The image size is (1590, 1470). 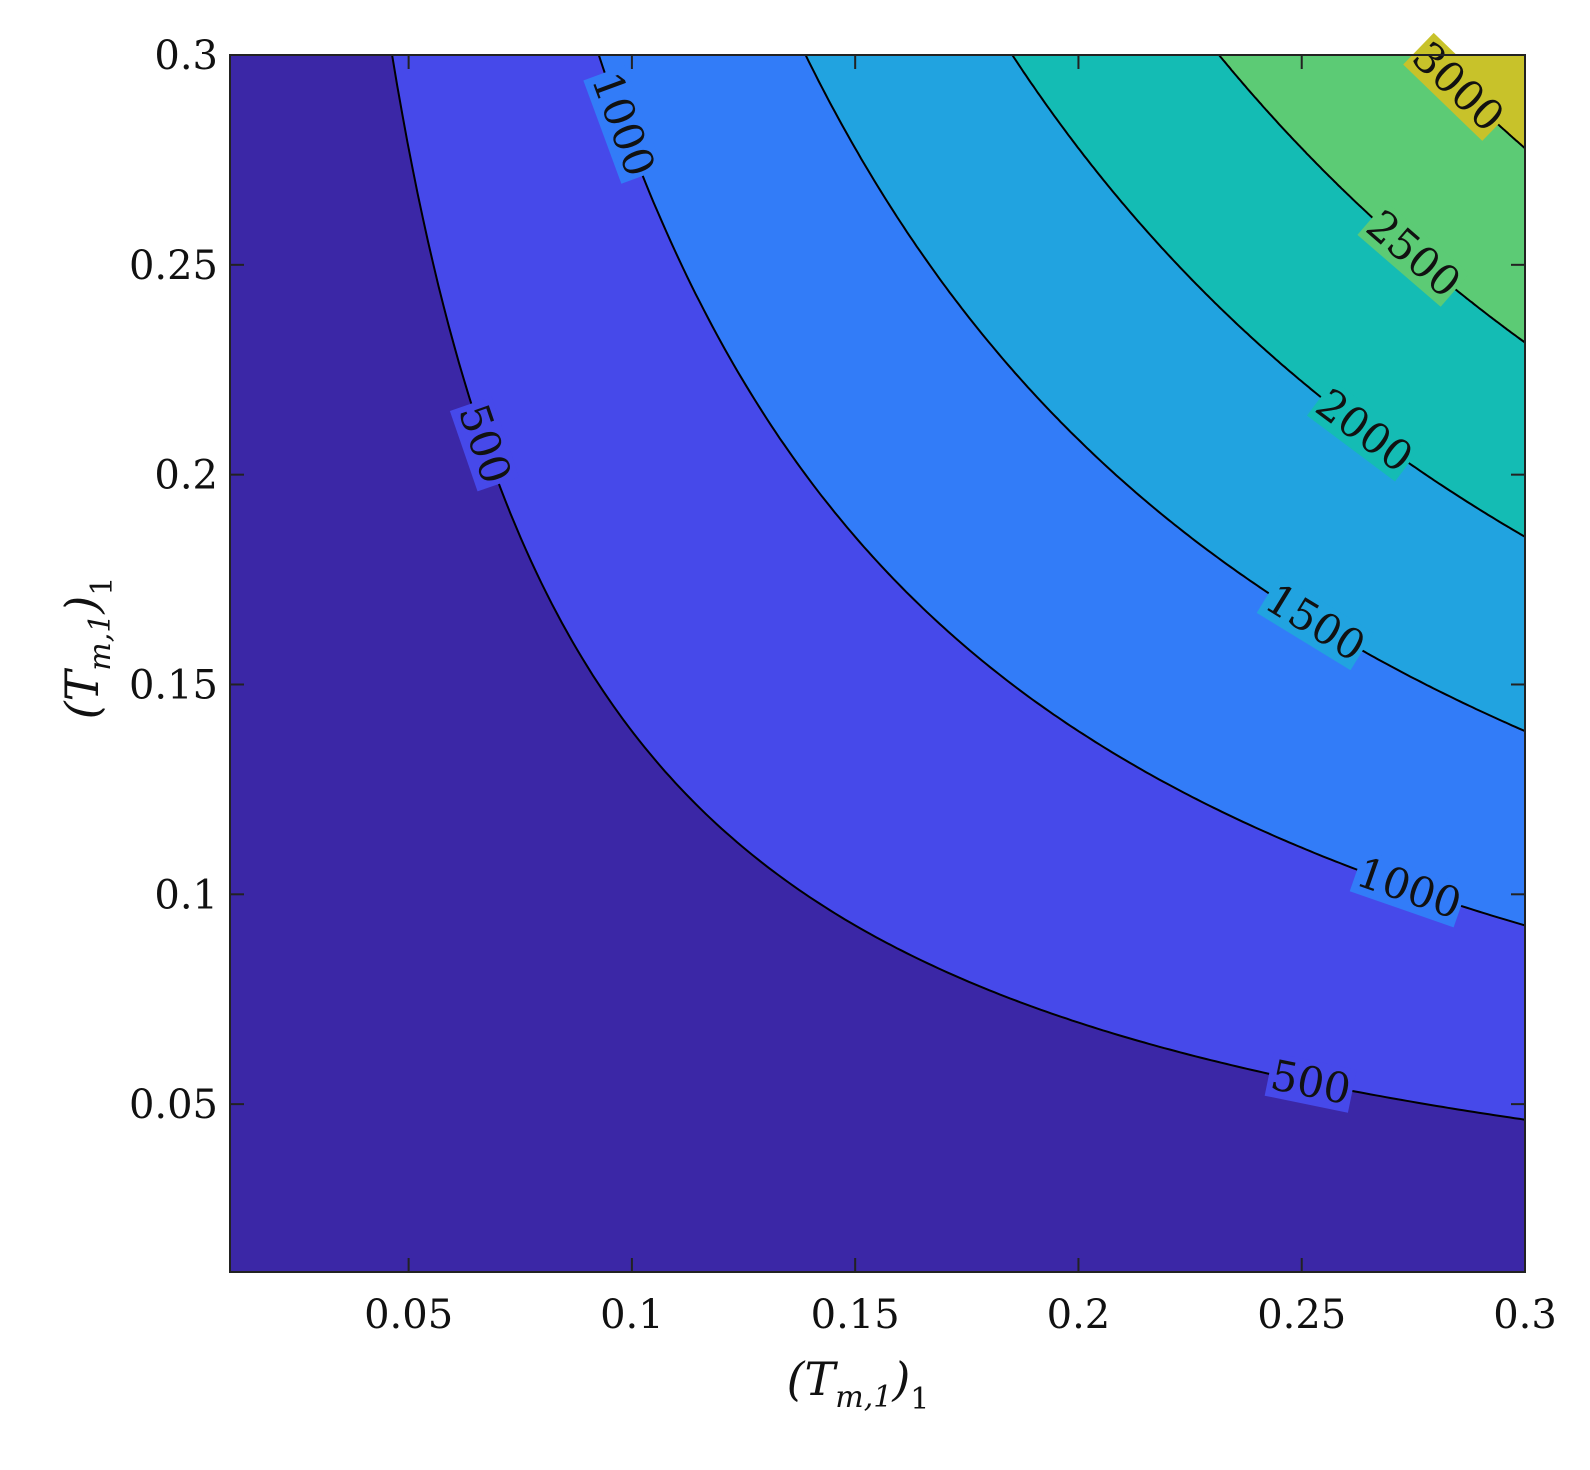 What do you see at coordinates (632, 1315) in the screenshot?
I see `x-tick-label: 0.1` at bounding box center [632, 1315].